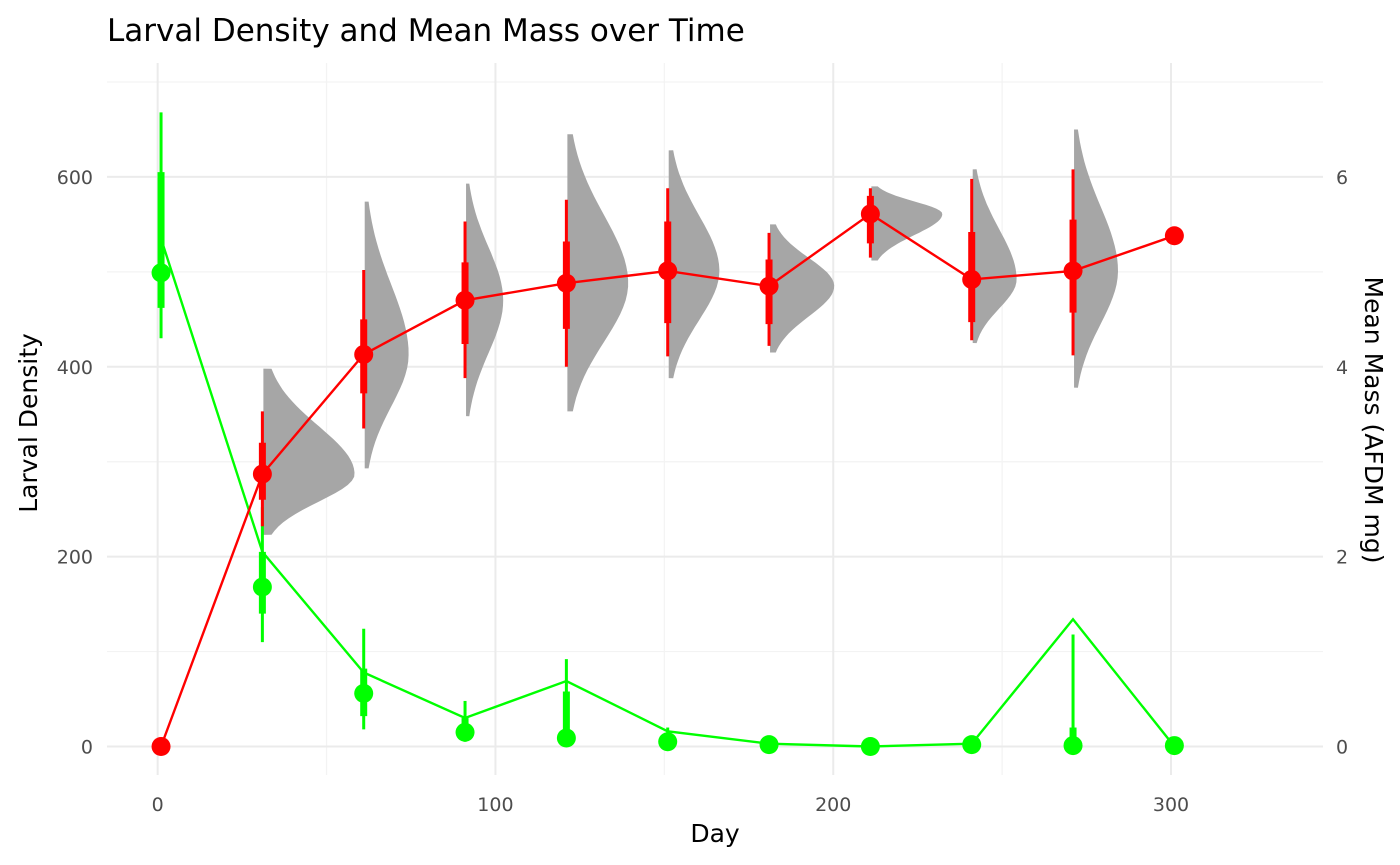 This screenshot has width=1400, height=865. What do you see at coordinates (158, 805) in the screenshot?
I see `x-tick-label: 0` at bounding box center [158, 805].